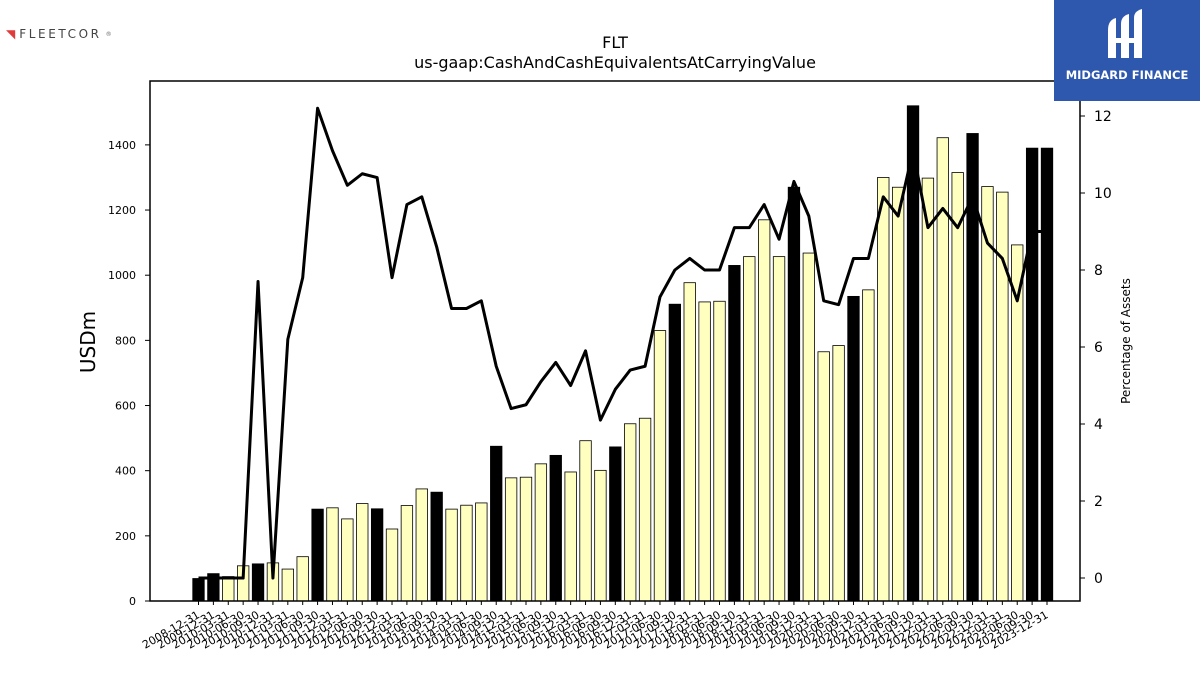  What do you see at coordinates (122, 210) in the screenshot?
I see `y-tick-label-1200: 1200` at bounding box center [122, 210].